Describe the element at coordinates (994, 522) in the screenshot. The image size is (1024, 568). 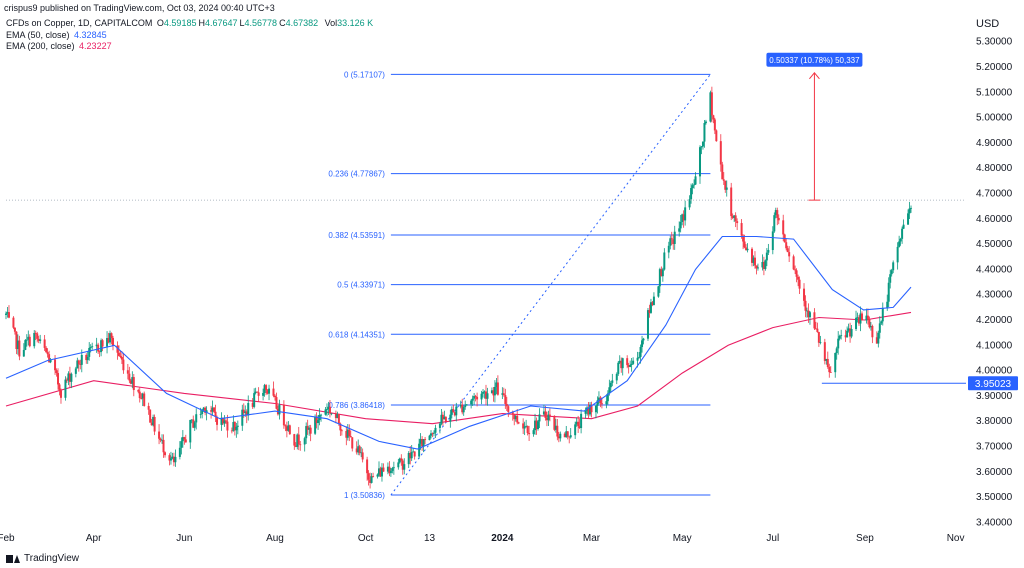
I see `y-tick-label: 3.40000` at that location.